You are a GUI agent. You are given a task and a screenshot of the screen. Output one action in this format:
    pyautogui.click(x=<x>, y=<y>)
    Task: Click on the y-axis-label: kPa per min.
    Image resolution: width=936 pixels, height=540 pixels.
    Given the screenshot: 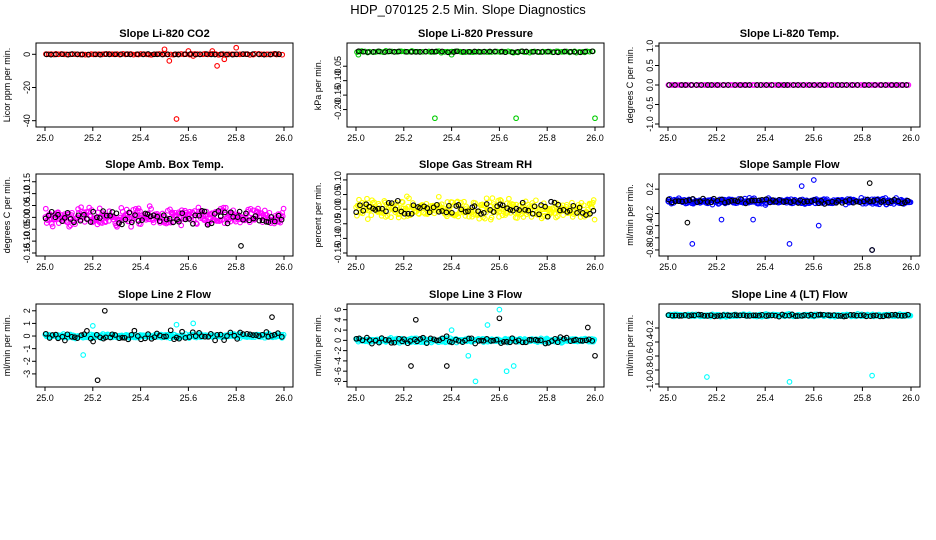 What is the action you would take?
    pyautogui.click(x=318, y=85)
    